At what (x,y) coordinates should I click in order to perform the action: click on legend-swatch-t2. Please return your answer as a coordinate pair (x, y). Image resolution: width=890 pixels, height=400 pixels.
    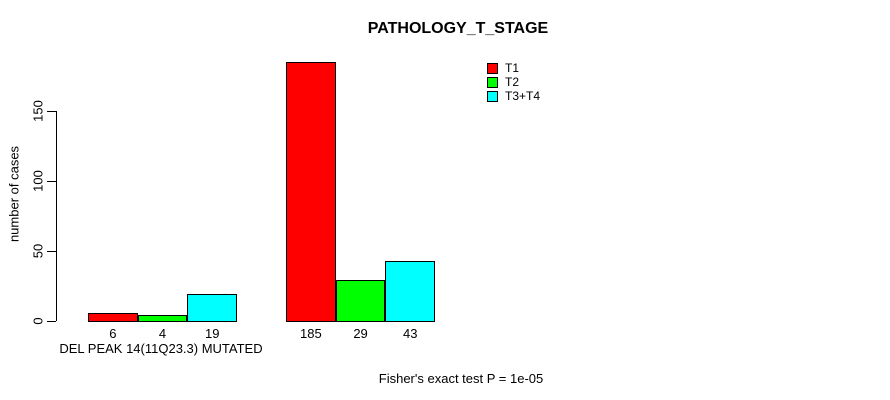
    Looking at the image, I should click on (492, 82).